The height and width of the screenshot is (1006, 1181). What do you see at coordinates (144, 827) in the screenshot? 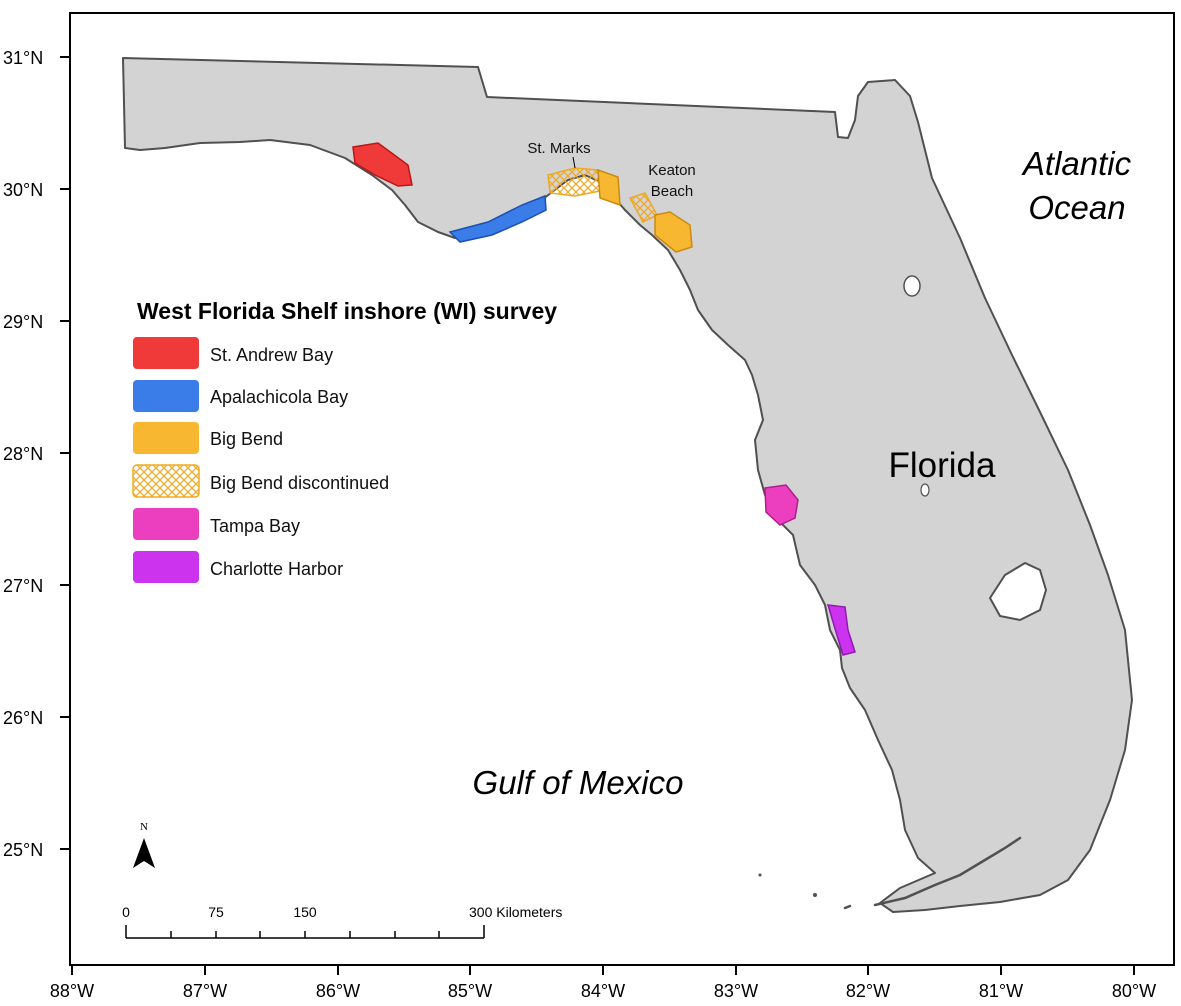
I see `north-arrow-label: N` at bounding box center [144, 827].